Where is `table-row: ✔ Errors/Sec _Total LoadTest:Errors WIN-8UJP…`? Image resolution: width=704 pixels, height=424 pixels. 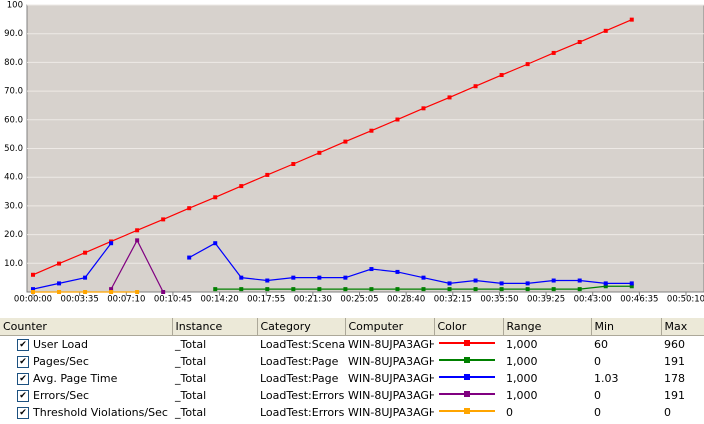
table-row: ✔ Errors/Sec _Total LoadTest:Errors WIN-8UJP… is located at coordinates (352, 395).